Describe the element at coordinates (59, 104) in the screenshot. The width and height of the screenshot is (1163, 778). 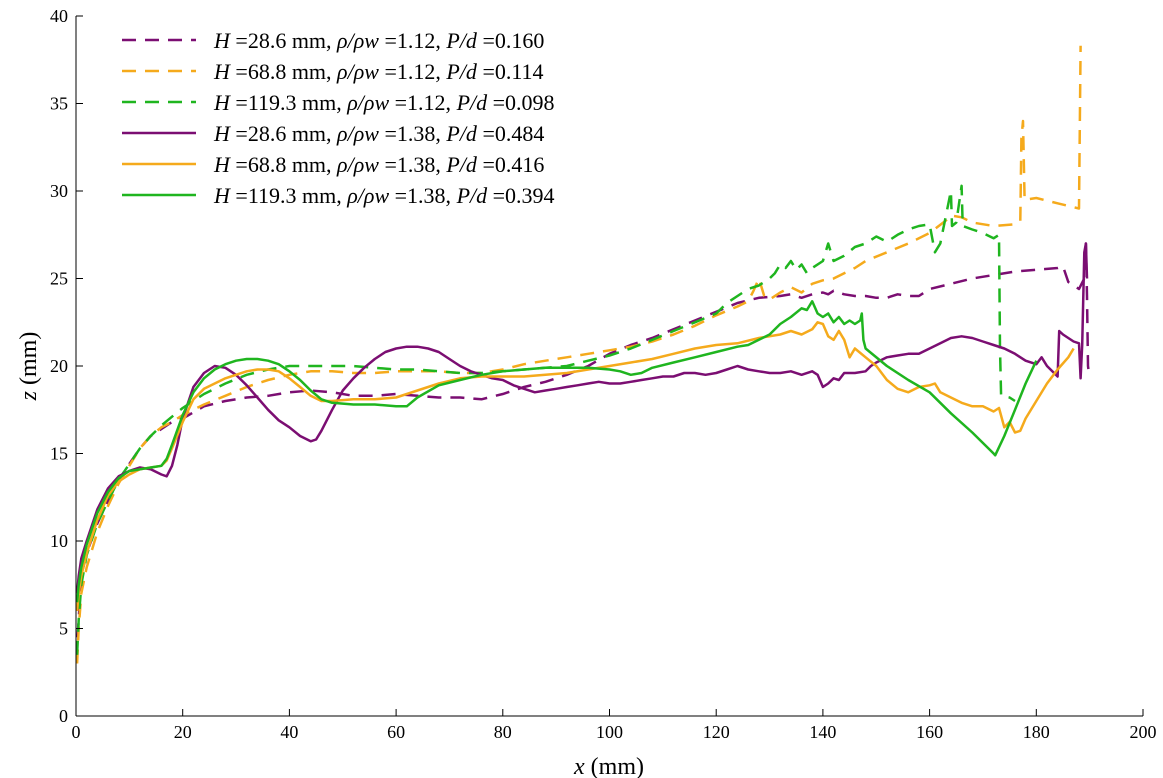
I see `y-tick-label: 35` at that location.